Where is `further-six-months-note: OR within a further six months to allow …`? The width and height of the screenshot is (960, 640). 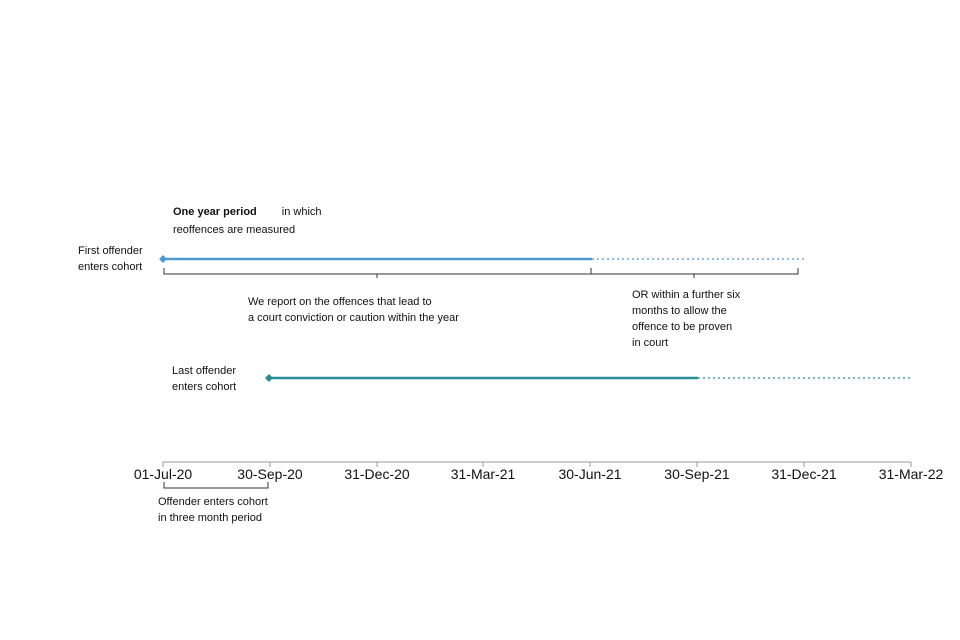
further-six-months-note: OR within a further six months to allow … is located at coordinates (686, 319).